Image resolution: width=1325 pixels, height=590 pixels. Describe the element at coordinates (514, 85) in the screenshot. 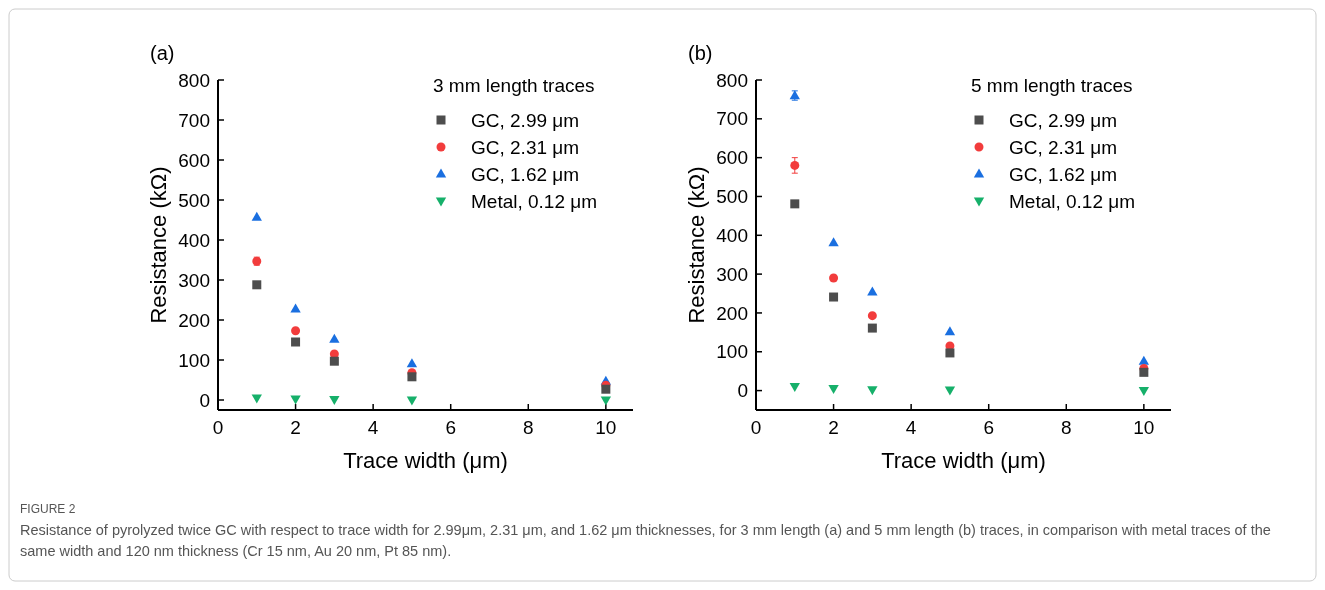

I see `legend-title: 3 mm length traces` at that location.